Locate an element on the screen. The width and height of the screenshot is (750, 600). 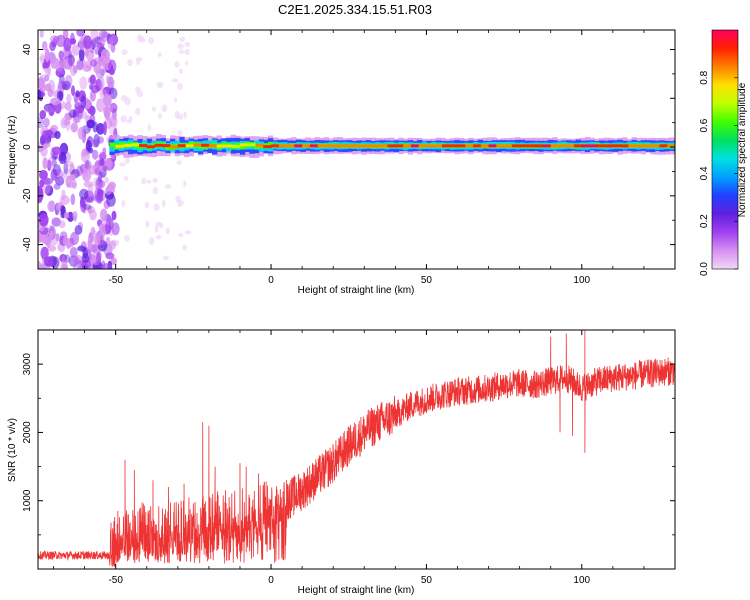
y-tick-label: 3000 is located at coordinates (27, 364).